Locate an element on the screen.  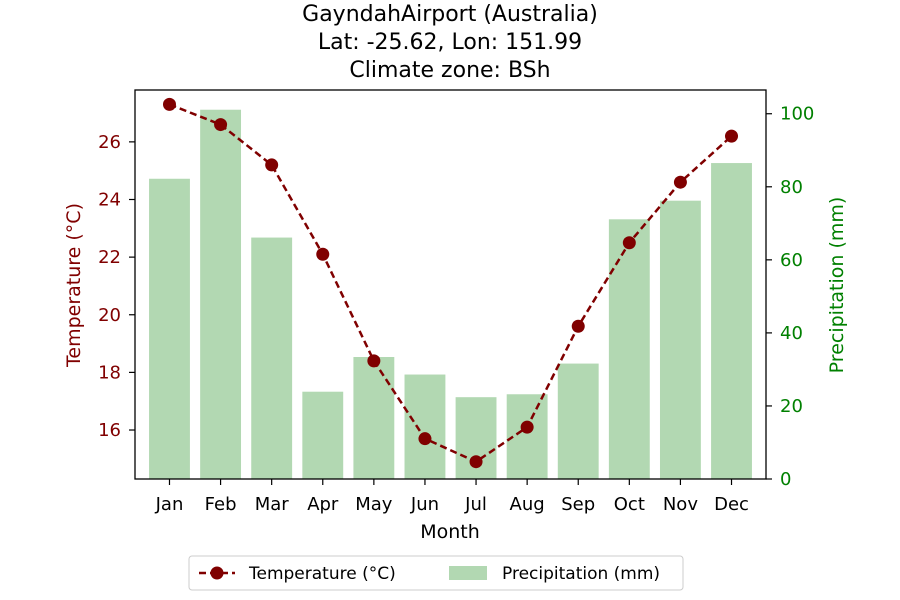
temp-point-apr is located at coordinates (323, 254).